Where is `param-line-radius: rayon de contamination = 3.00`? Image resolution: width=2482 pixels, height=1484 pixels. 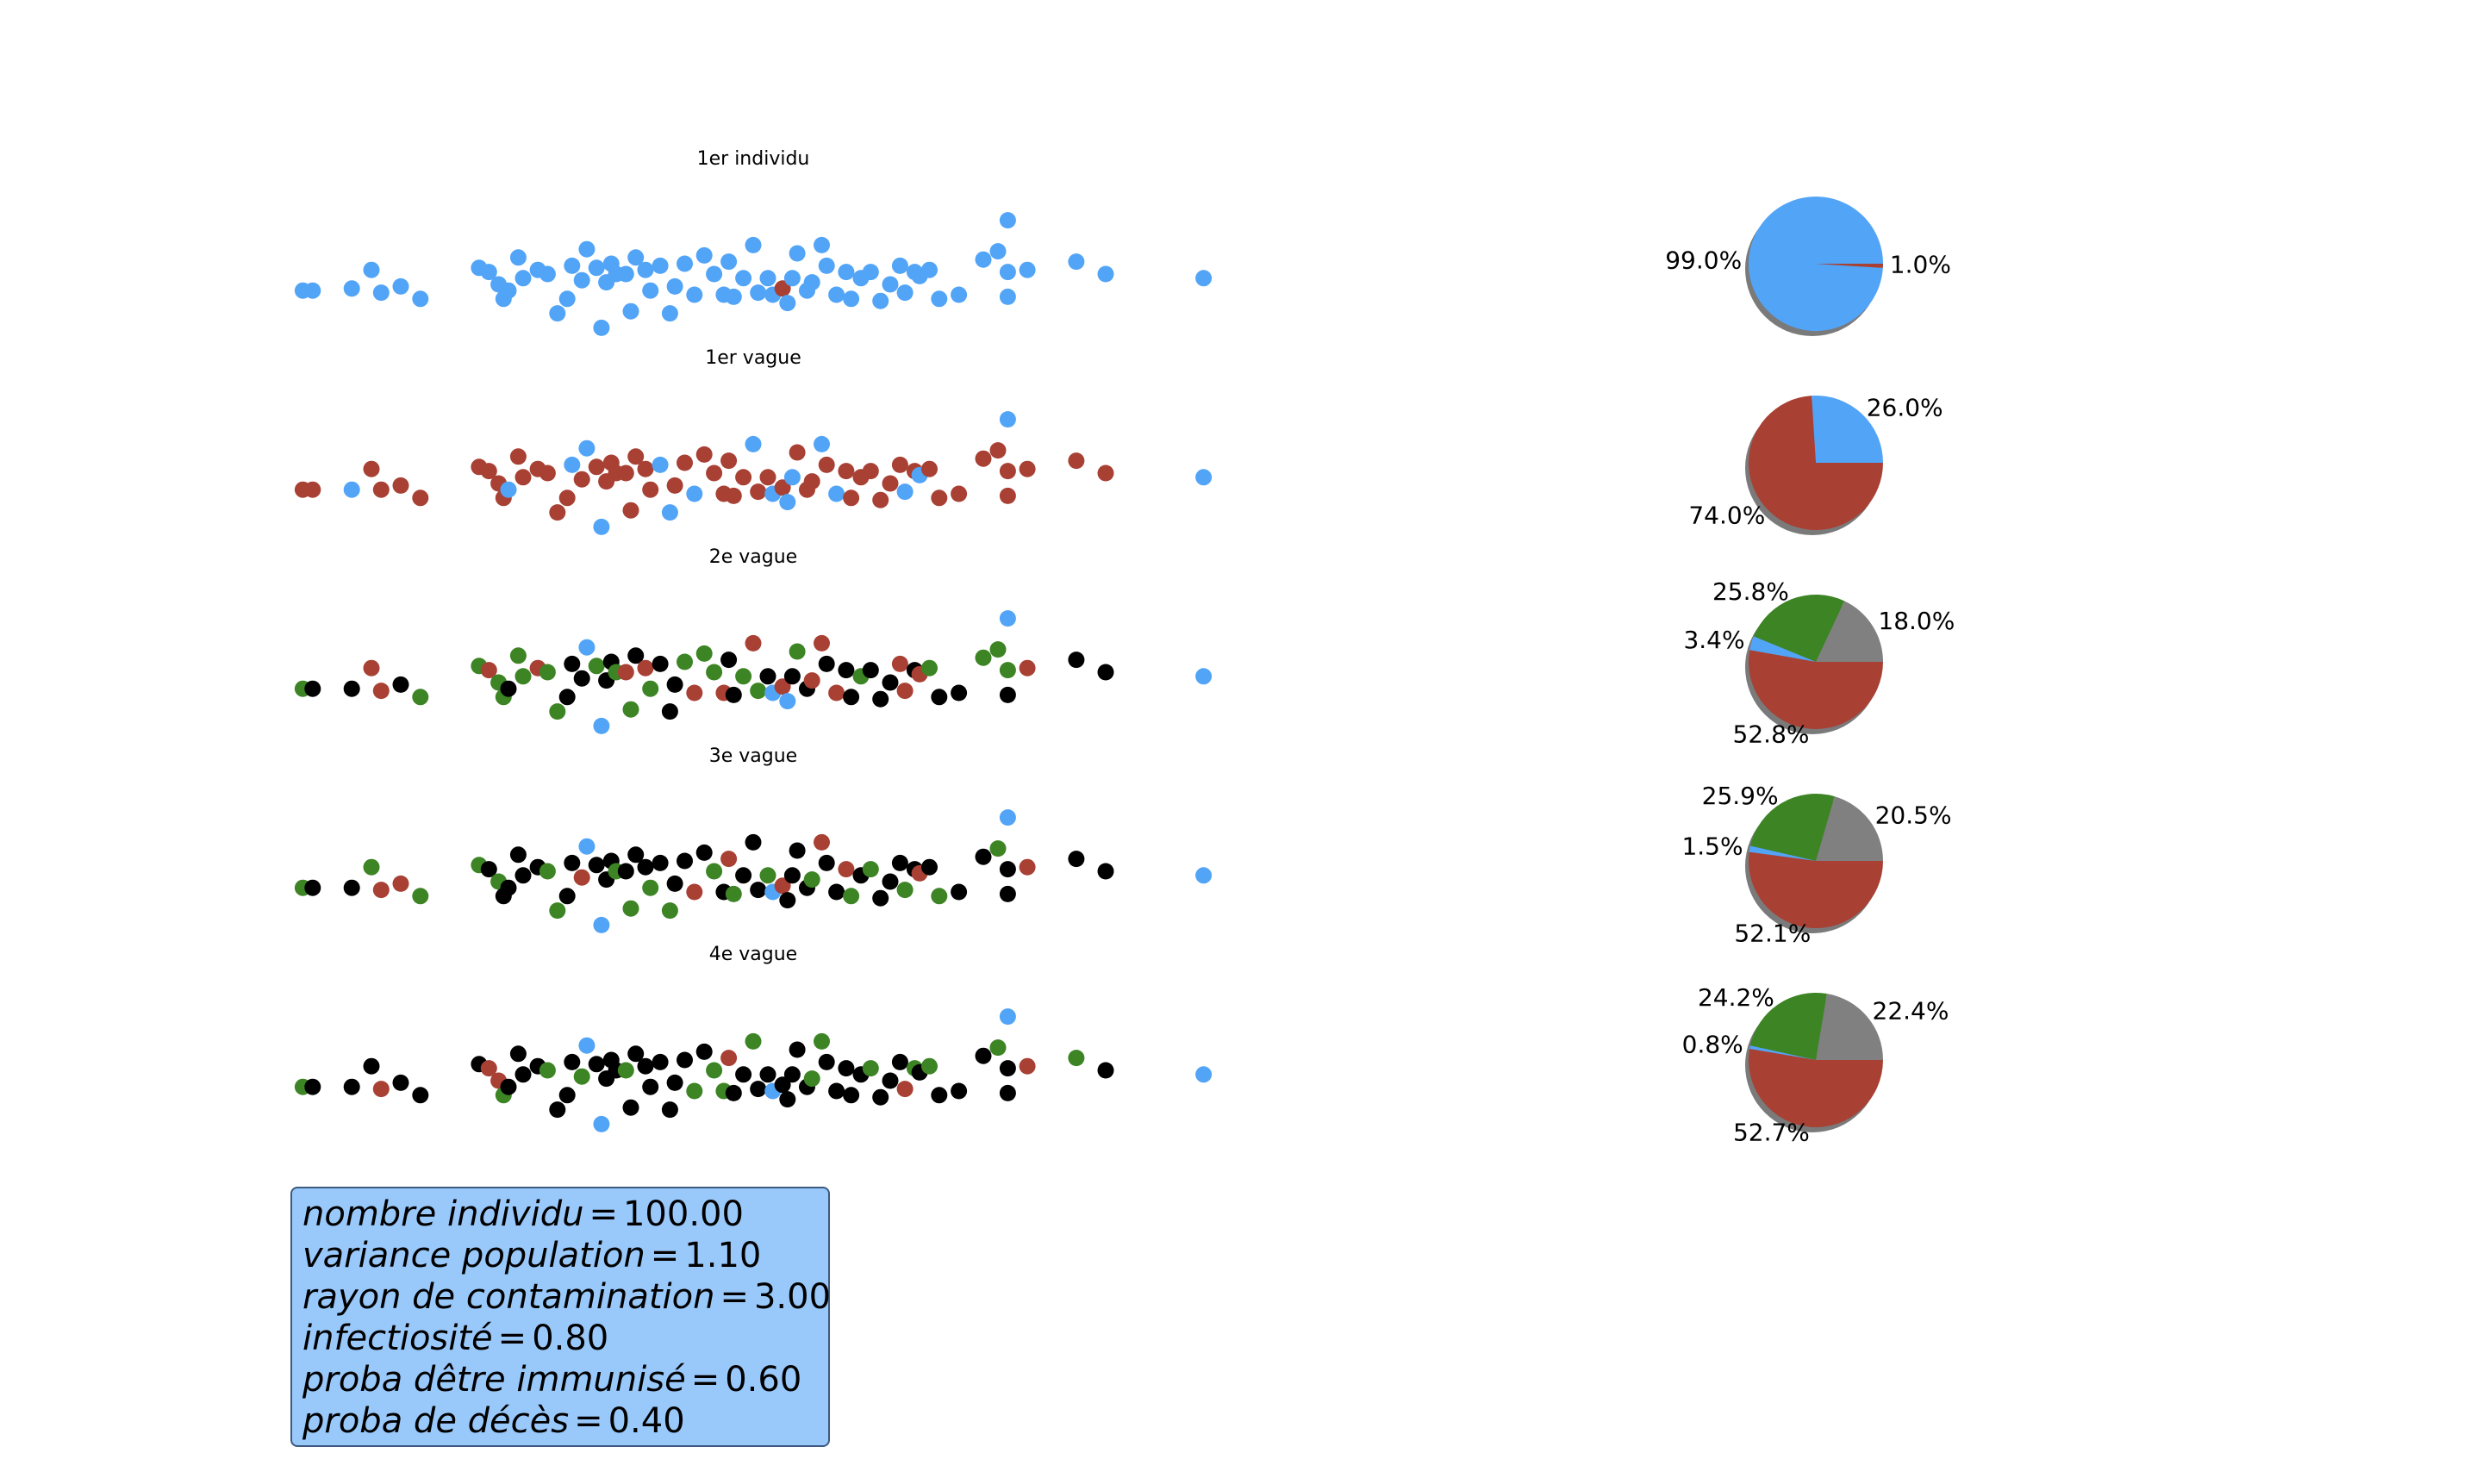 param-line-radius: rayon de contamination = 3.00 is located at coordinates (567, 1297).